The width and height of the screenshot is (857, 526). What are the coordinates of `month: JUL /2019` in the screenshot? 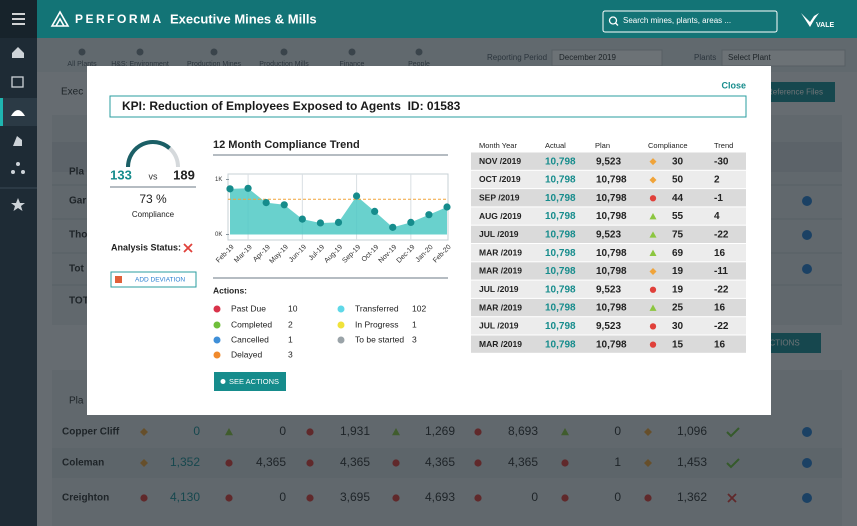 It's located at (499, 289).